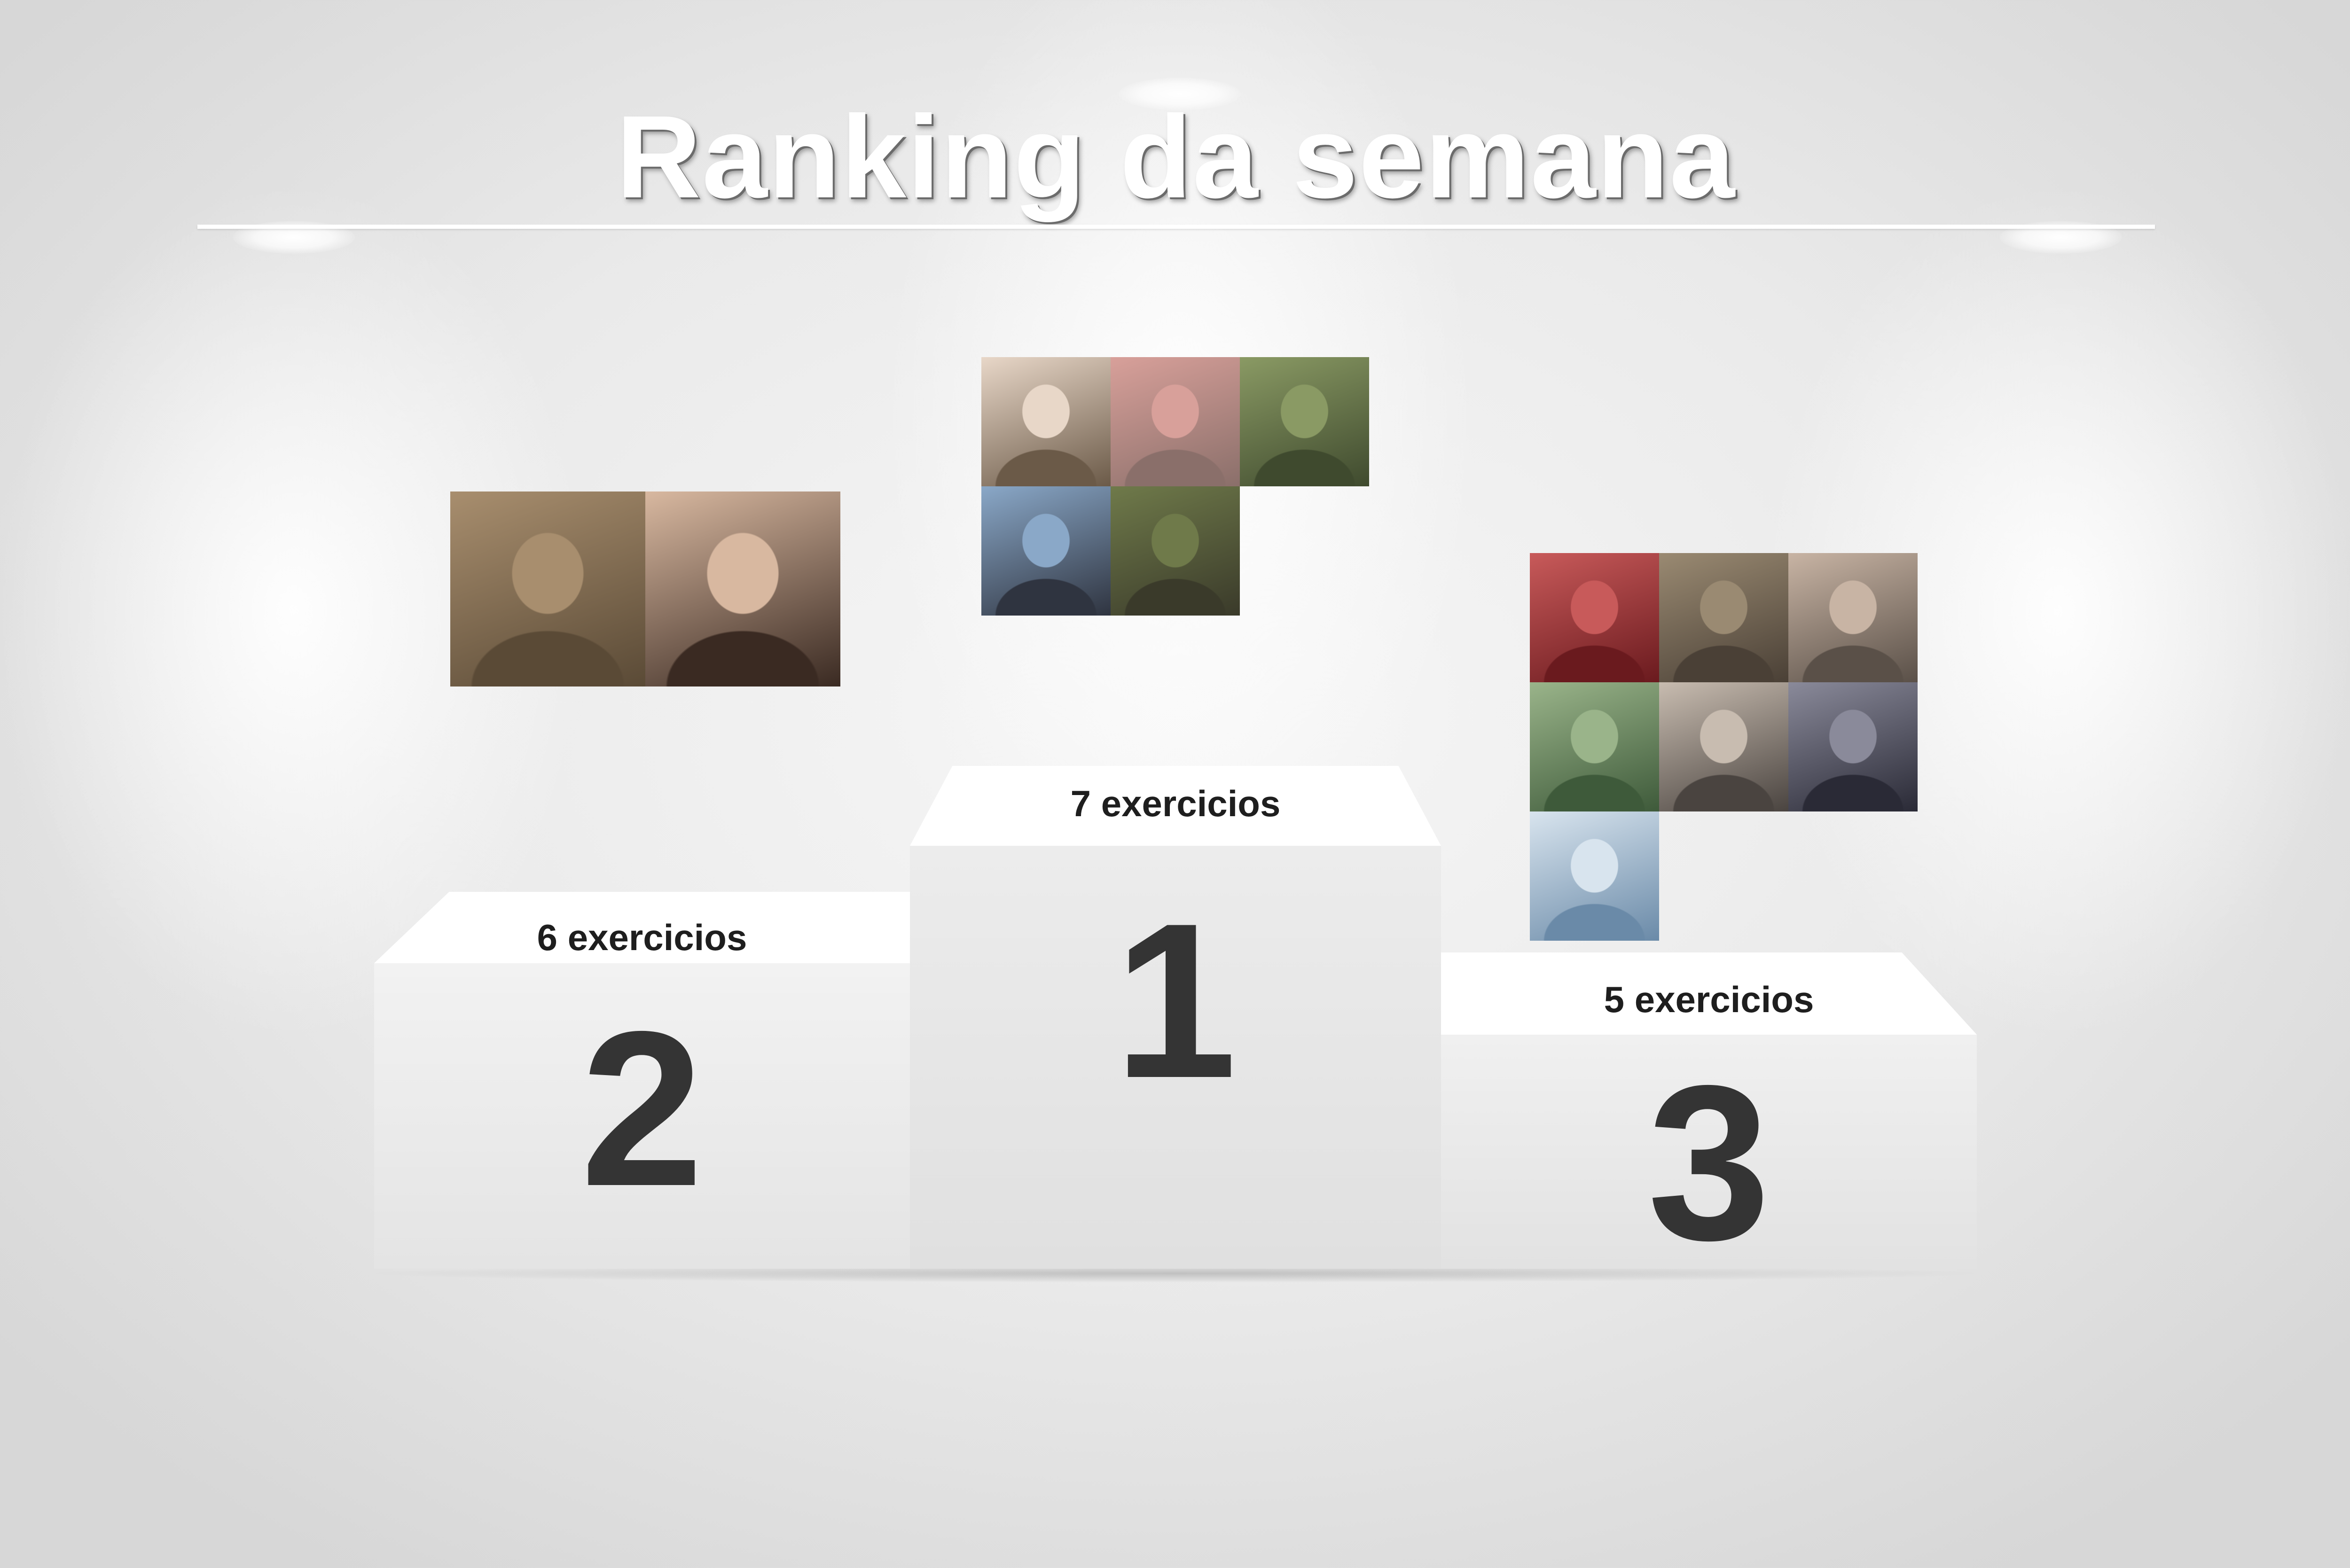 This screenshot has width=2350, height=1568. Describe the element at coordinates (1175, 1001) in the screenshot. I see `first-place-rank: 1` at that location.